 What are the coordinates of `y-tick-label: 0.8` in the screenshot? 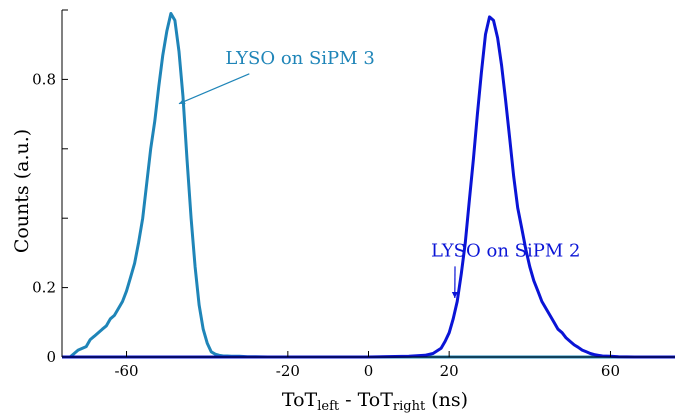 It's located at (44, 79).